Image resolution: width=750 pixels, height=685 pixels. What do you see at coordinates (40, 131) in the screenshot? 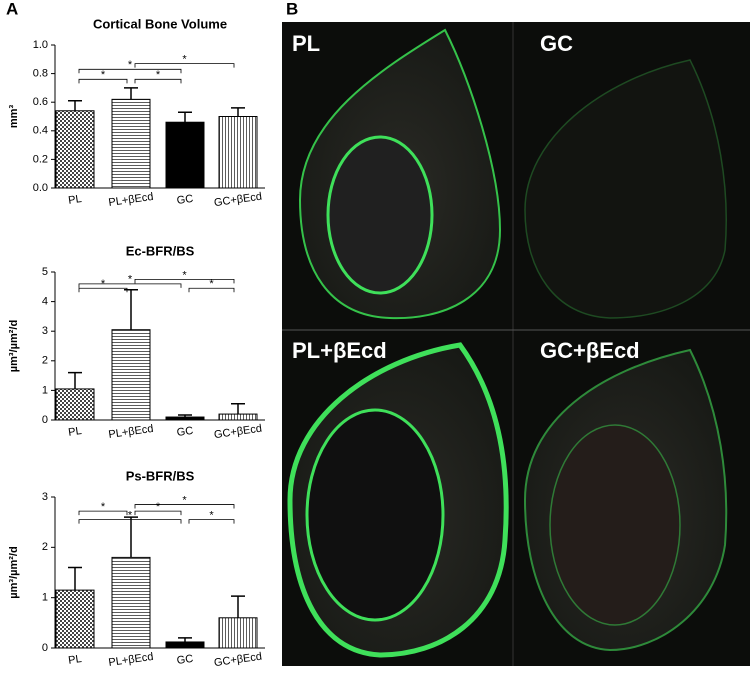
I see `y-tick-label: 0.4` at bounding box center [40, 131].